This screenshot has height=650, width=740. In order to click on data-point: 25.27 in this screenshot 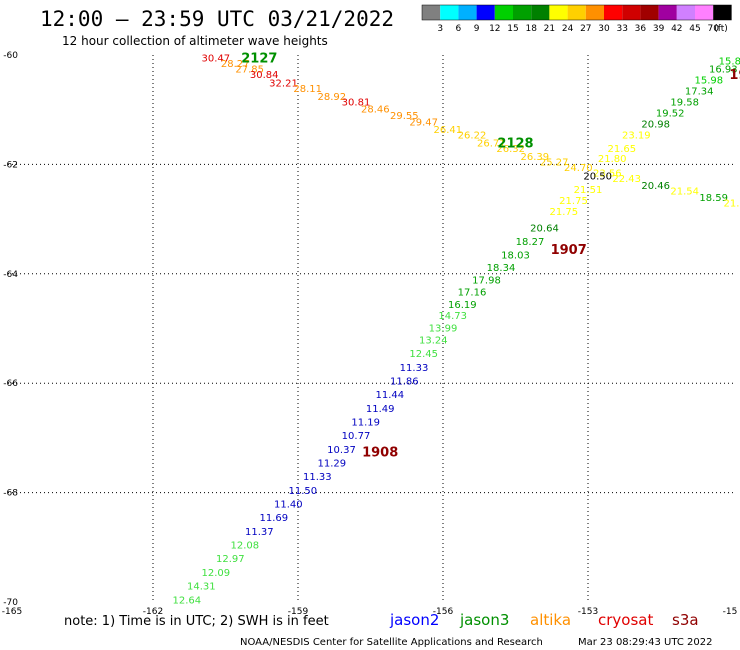, I will do `click(554, 163)`.